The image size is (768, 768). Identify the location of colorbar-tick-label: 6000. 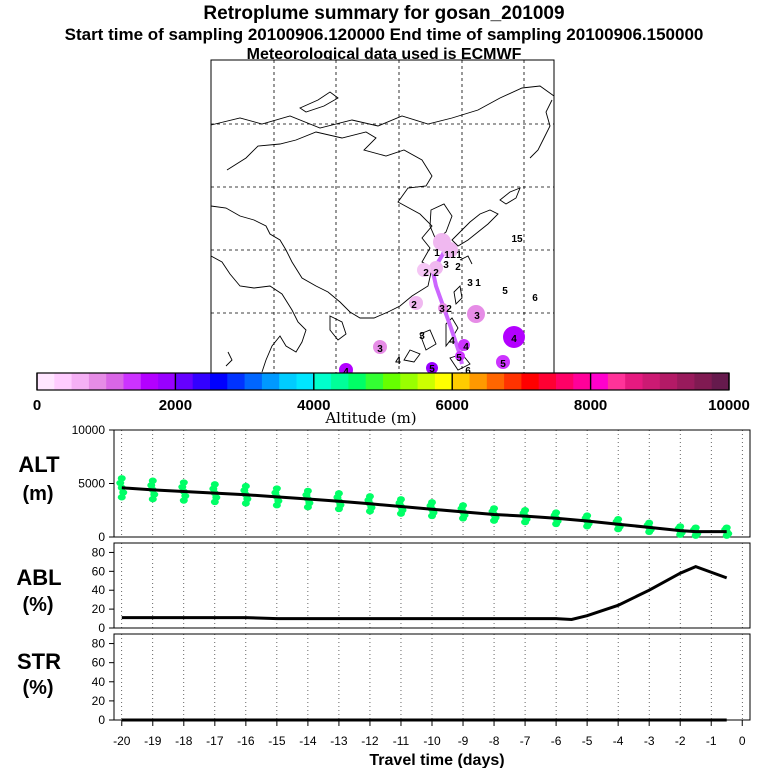
(452, 405).